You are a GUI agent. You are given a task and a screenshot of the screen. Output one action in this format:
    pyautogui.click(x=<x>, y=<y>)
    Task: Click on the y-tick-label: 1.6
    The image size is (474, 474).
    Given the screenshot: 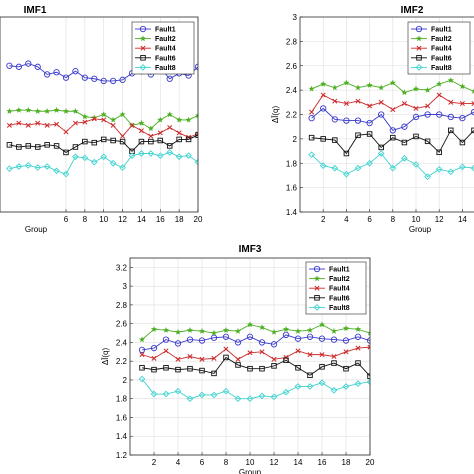 What is the action you would take?
    pyautogui.click(x=292, y=188)
    